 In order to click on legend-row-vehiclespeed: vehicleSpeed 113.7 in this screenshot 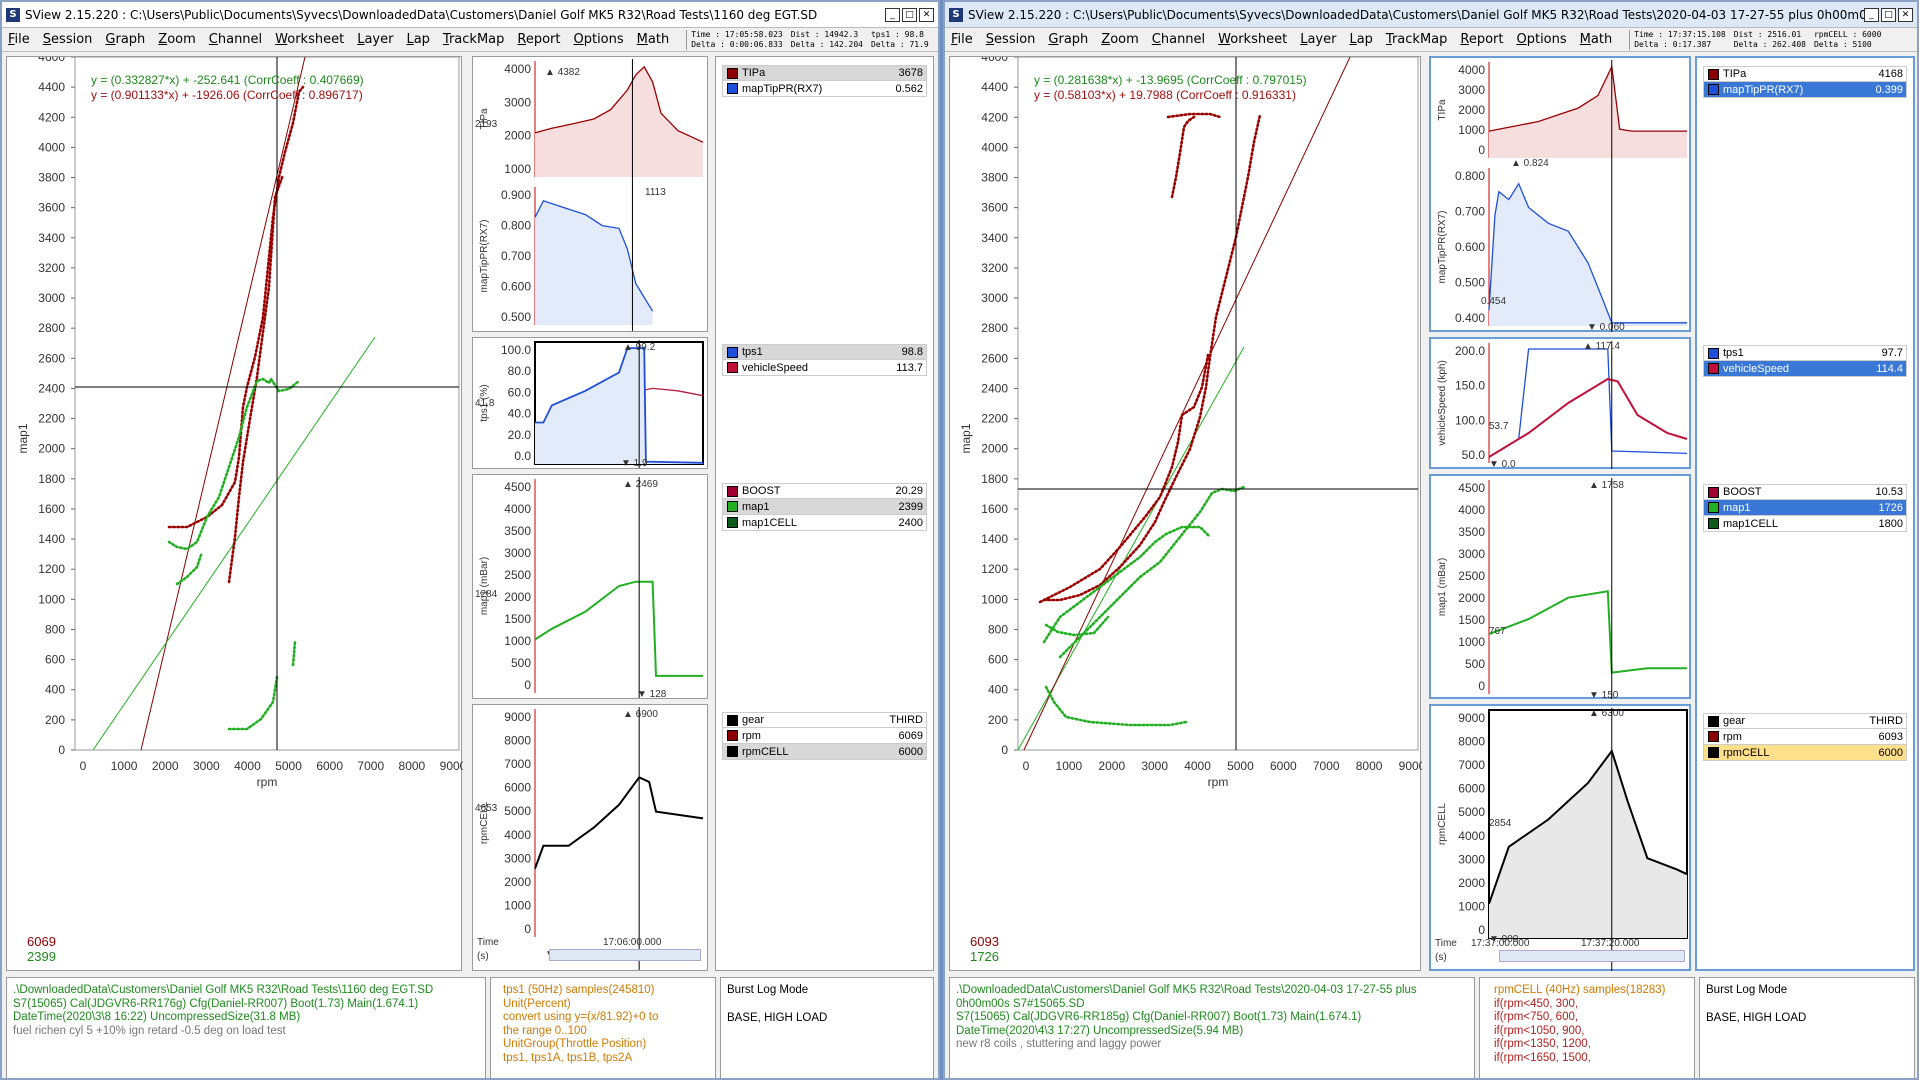, I will do `click(824, 368)`.